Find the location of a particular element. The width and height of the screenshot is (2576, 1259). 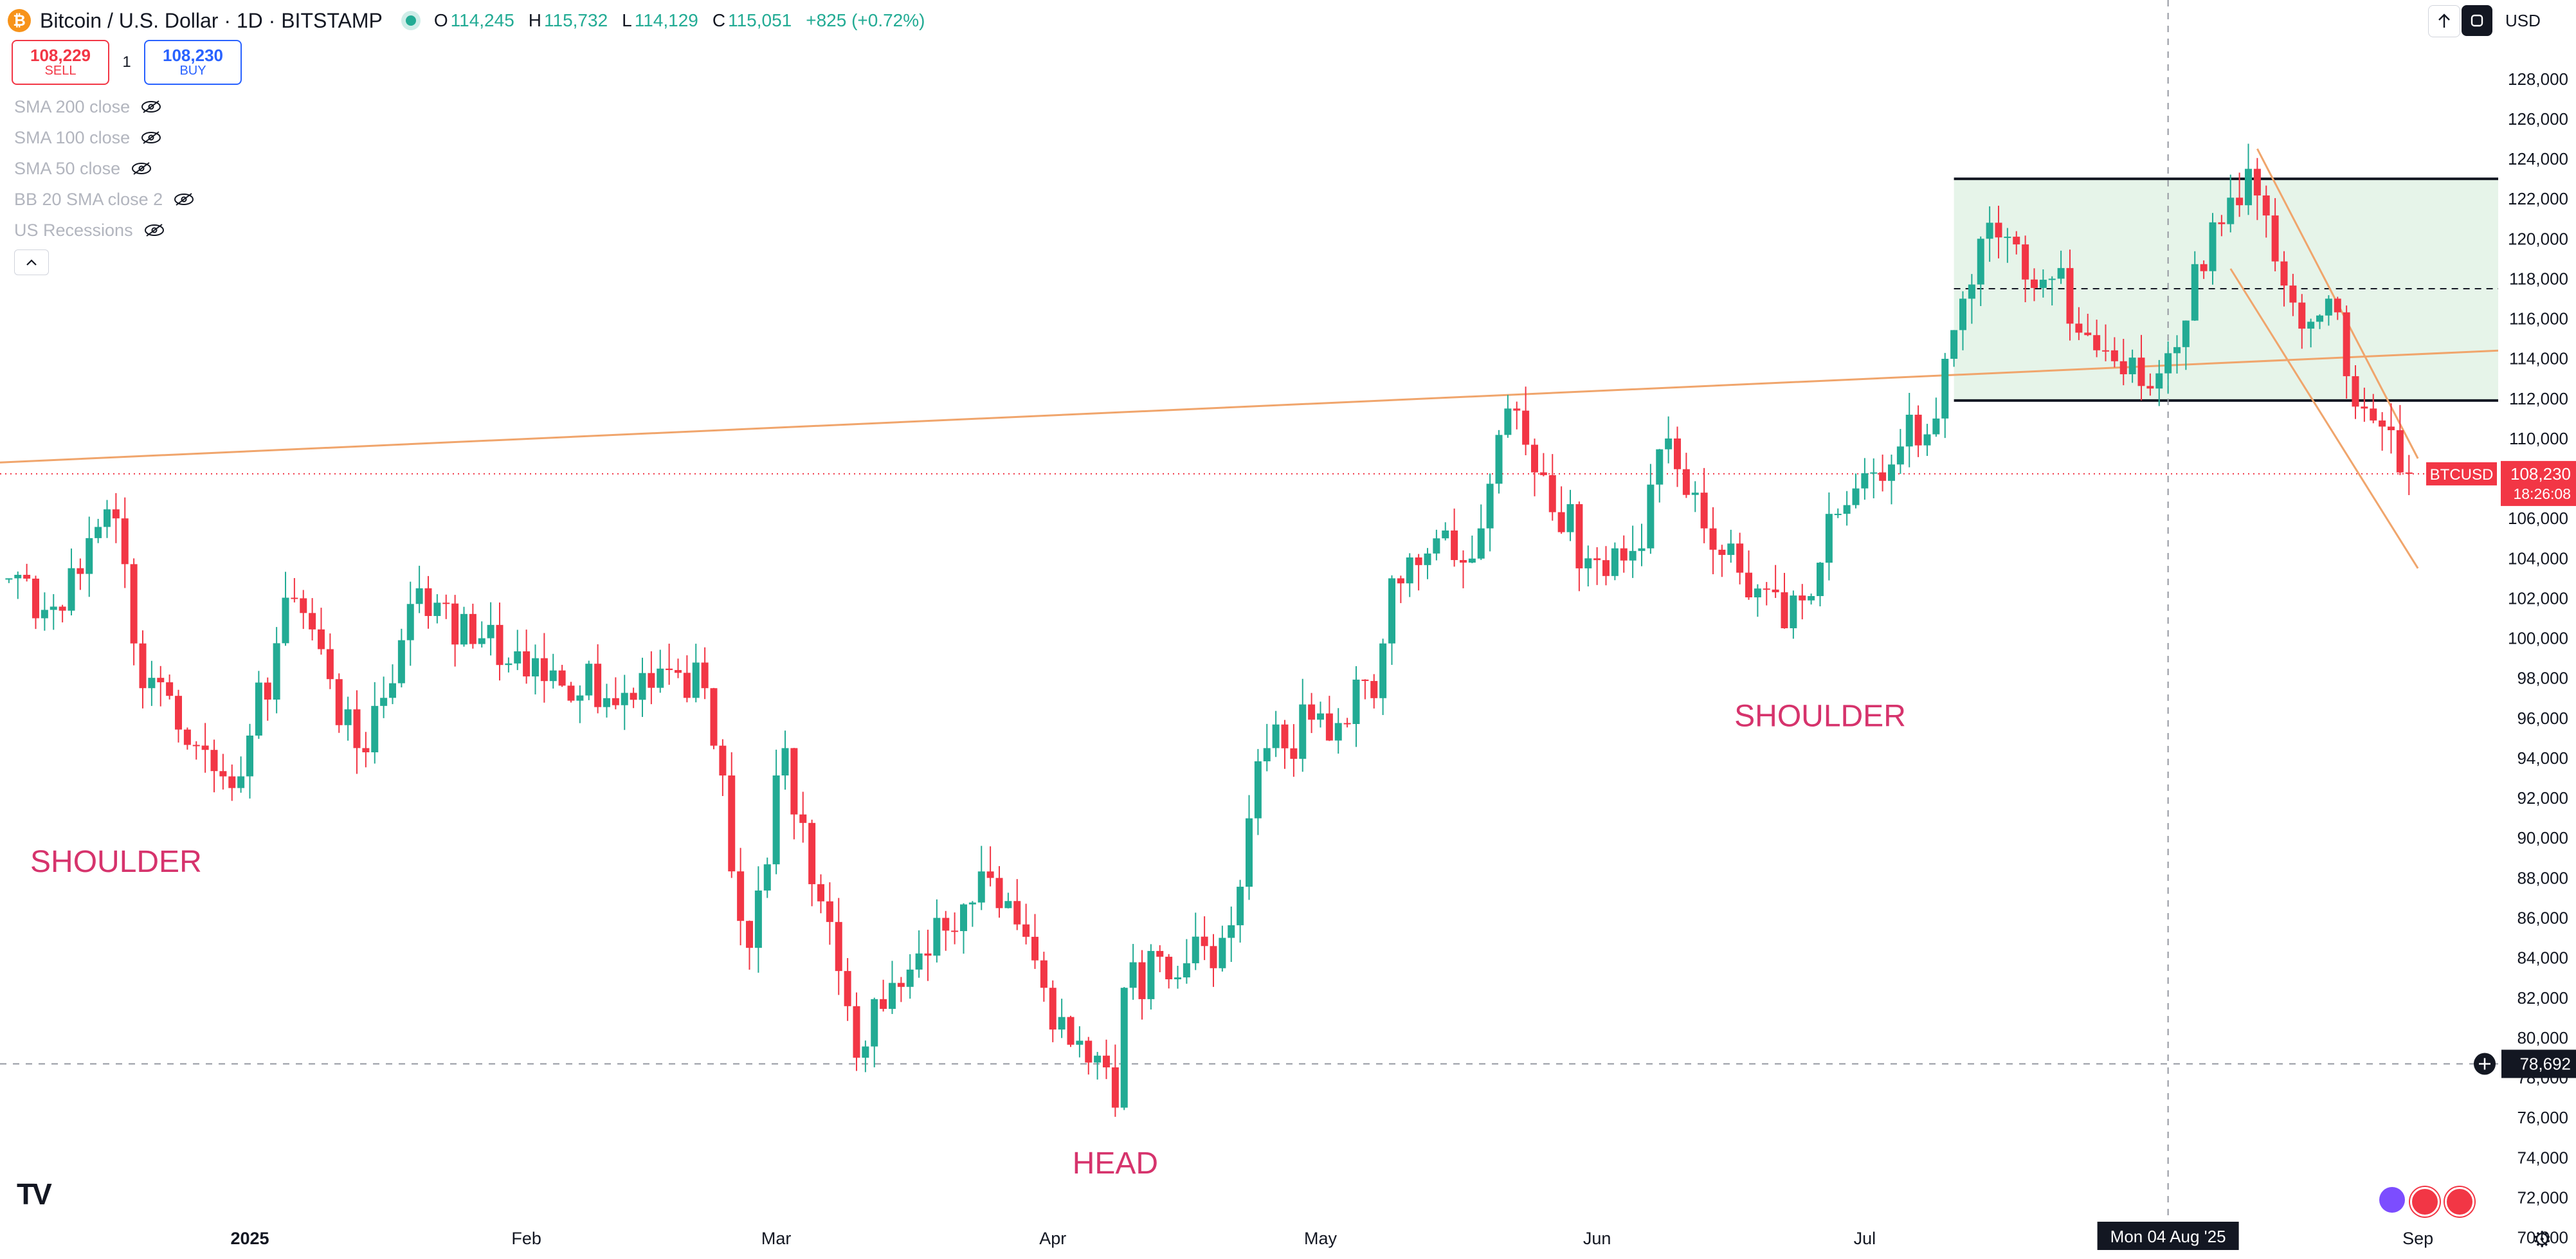

indicator-label: SMA 100 close is located at coordinates (72, 137).